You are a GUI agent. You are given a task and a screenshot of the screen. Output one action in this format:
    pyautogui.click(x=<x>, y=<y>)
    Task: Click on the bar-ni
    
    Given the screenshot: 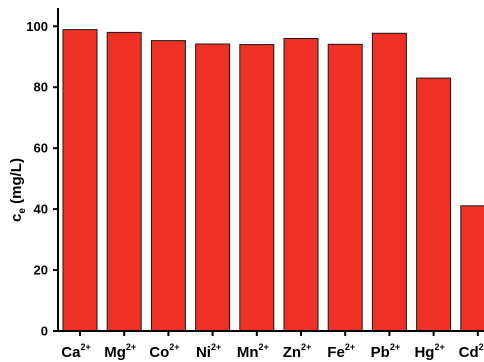 What is the action you would take?
    pyautogui.click(x=213, y=187)
    